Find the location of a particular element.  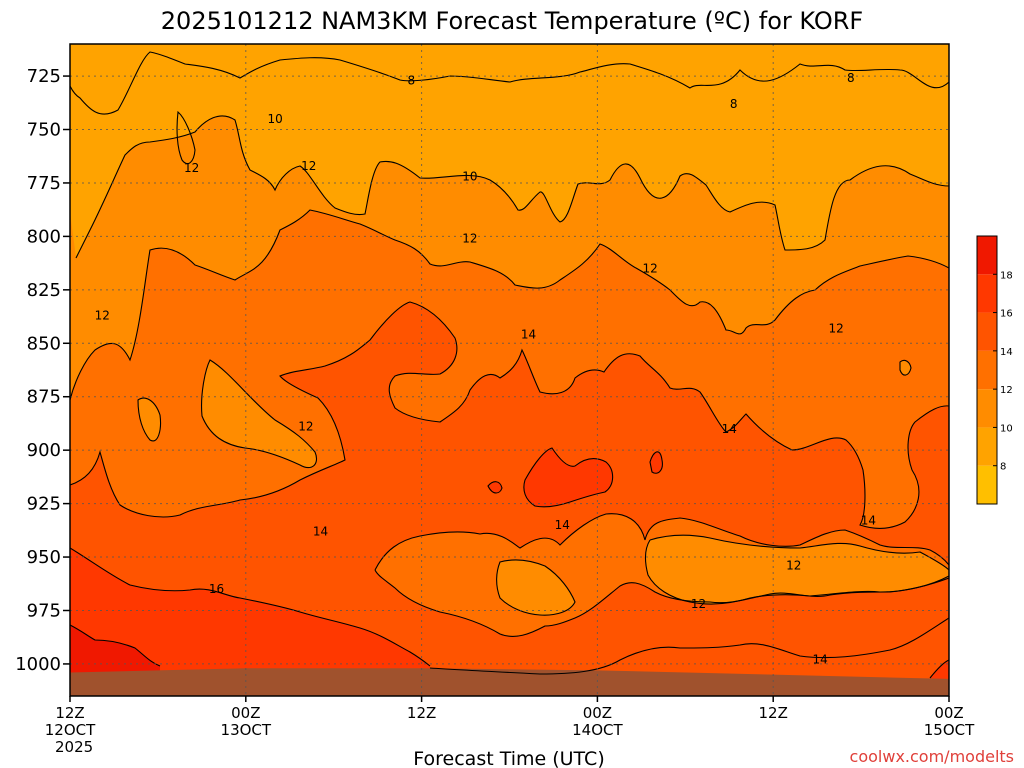

colorbar-label: 14 is located at coordinates (1006, 352).